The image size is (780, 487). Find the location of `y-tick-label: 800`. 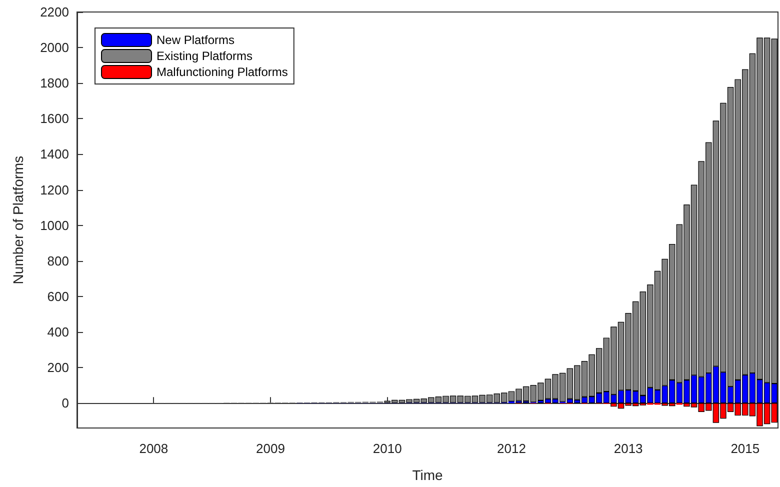

y-tick-label: 800 is located at coordinates (58, 260).